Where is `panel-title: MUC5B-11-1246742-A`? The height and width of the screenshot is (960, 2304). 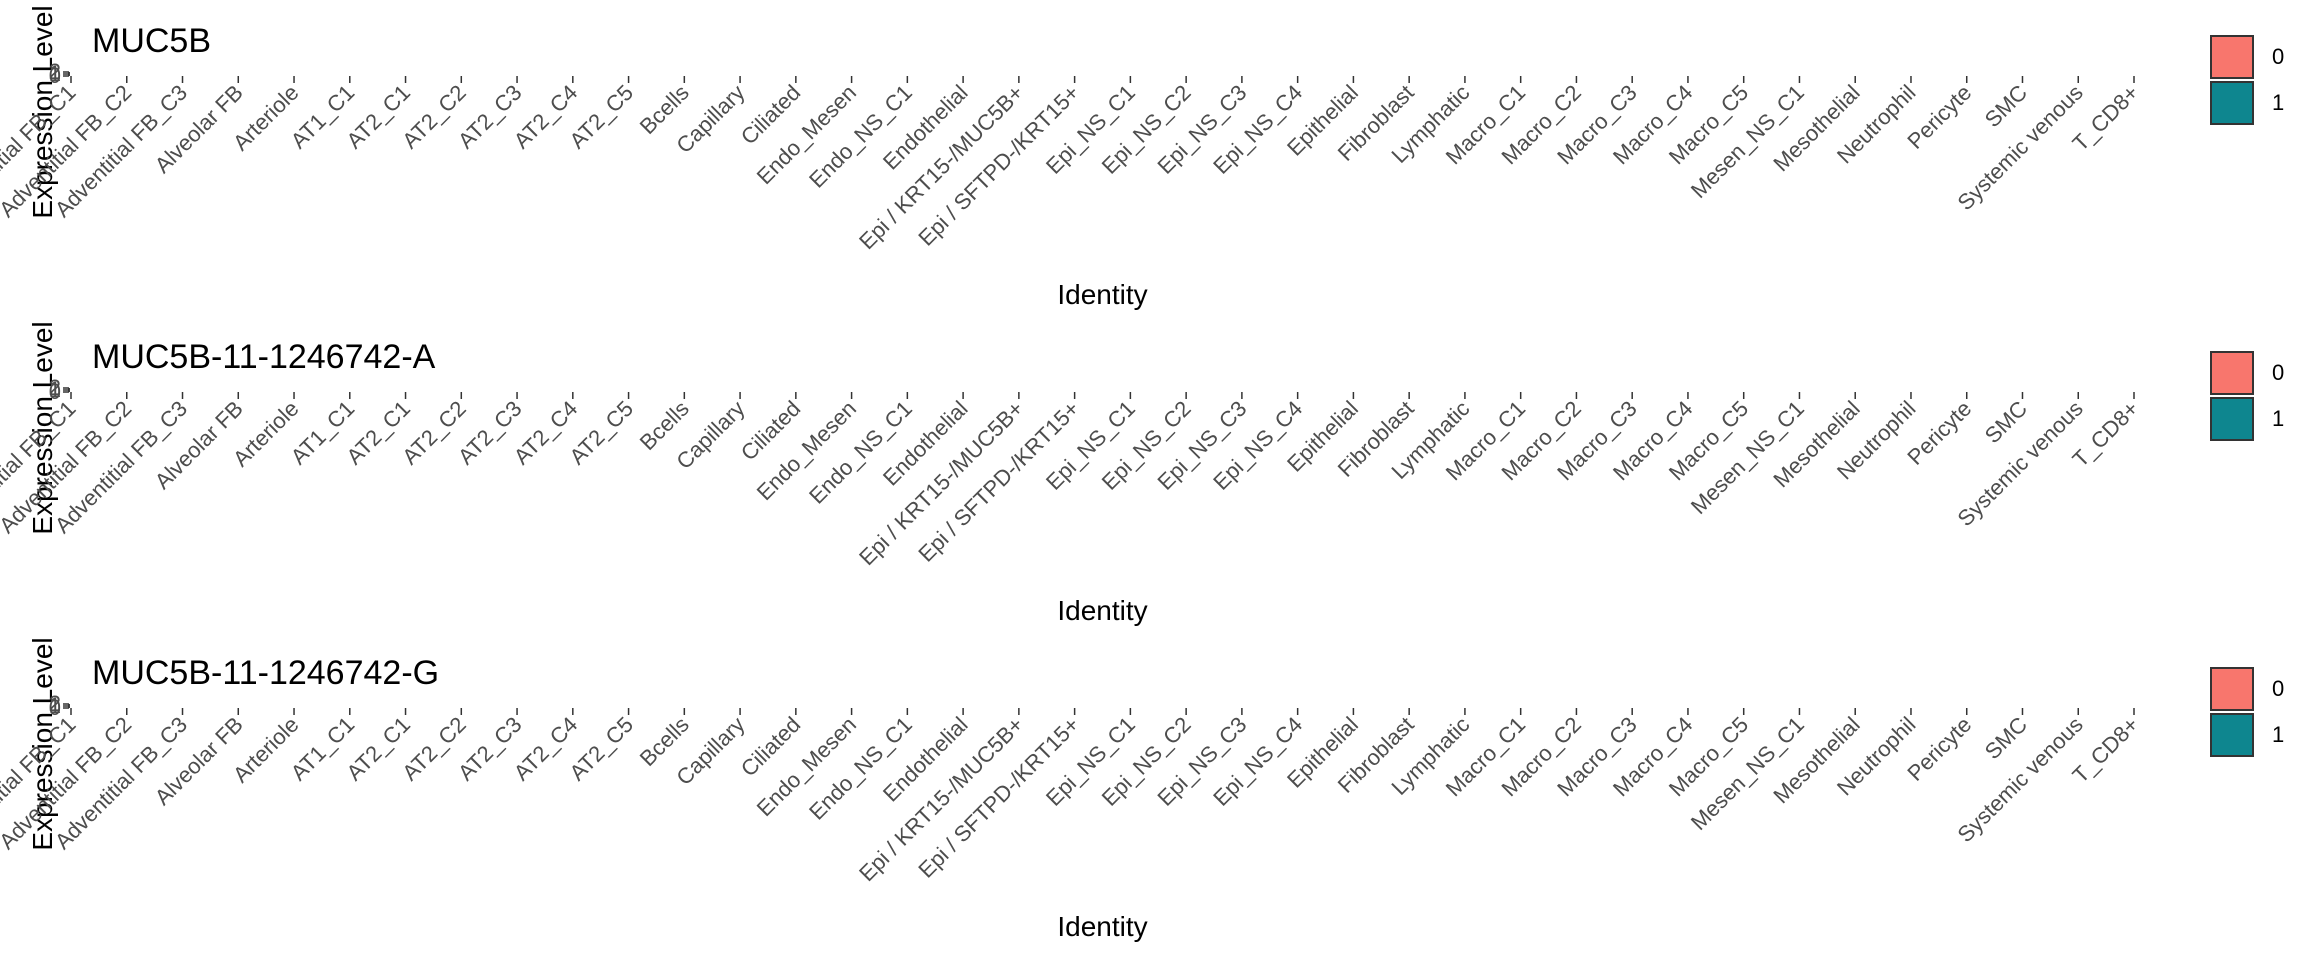 panel-title: MUC5B-11-1246742-A is located at coordinates (264, 357).